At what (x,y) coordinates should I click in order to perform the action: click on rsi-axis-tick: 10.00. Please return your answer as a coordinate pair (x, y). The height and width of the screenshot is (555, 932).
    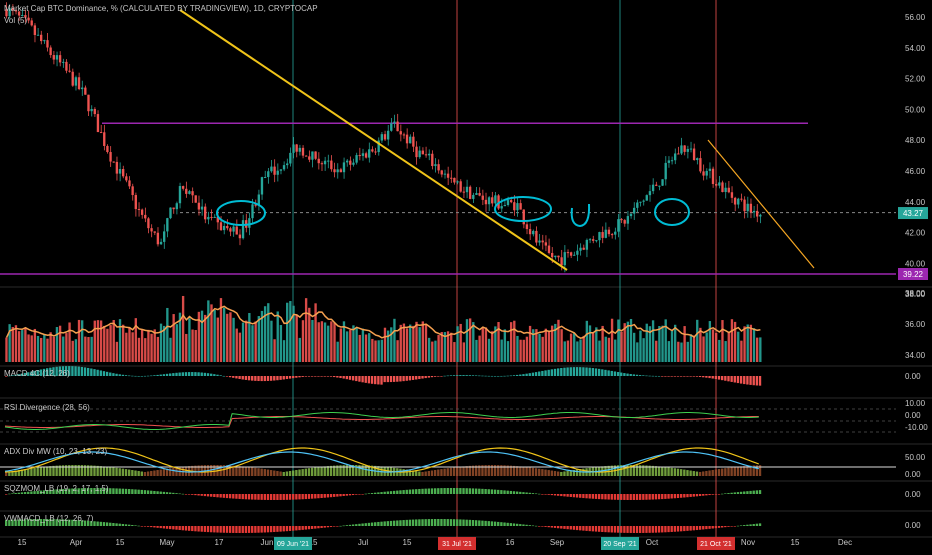
    Looking at the image, I should click on (915, 403).